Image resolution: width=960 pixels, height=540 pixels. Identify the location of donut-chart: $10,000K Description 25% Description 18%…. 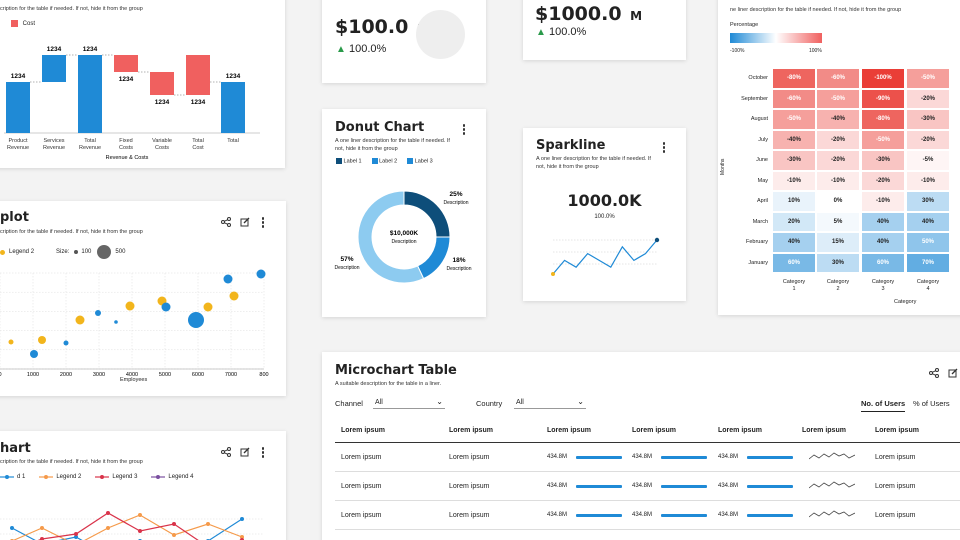
(403, 237).